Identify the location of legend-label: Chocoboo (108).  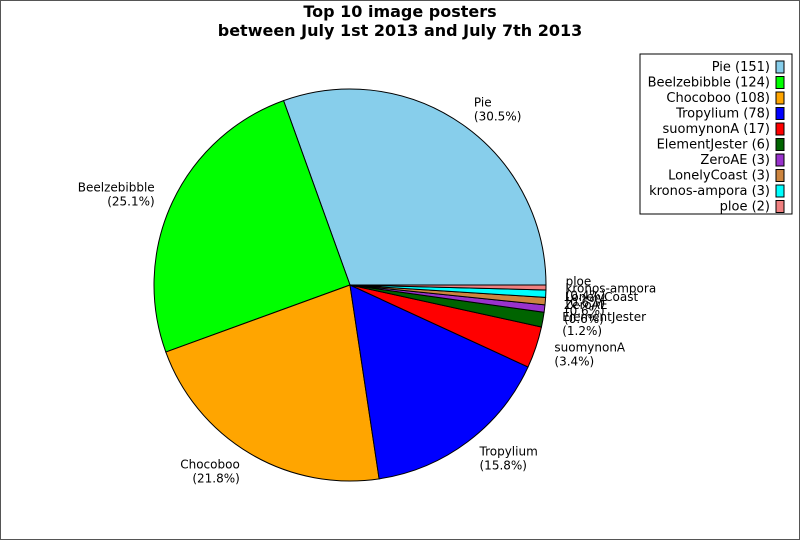
(718, 98).